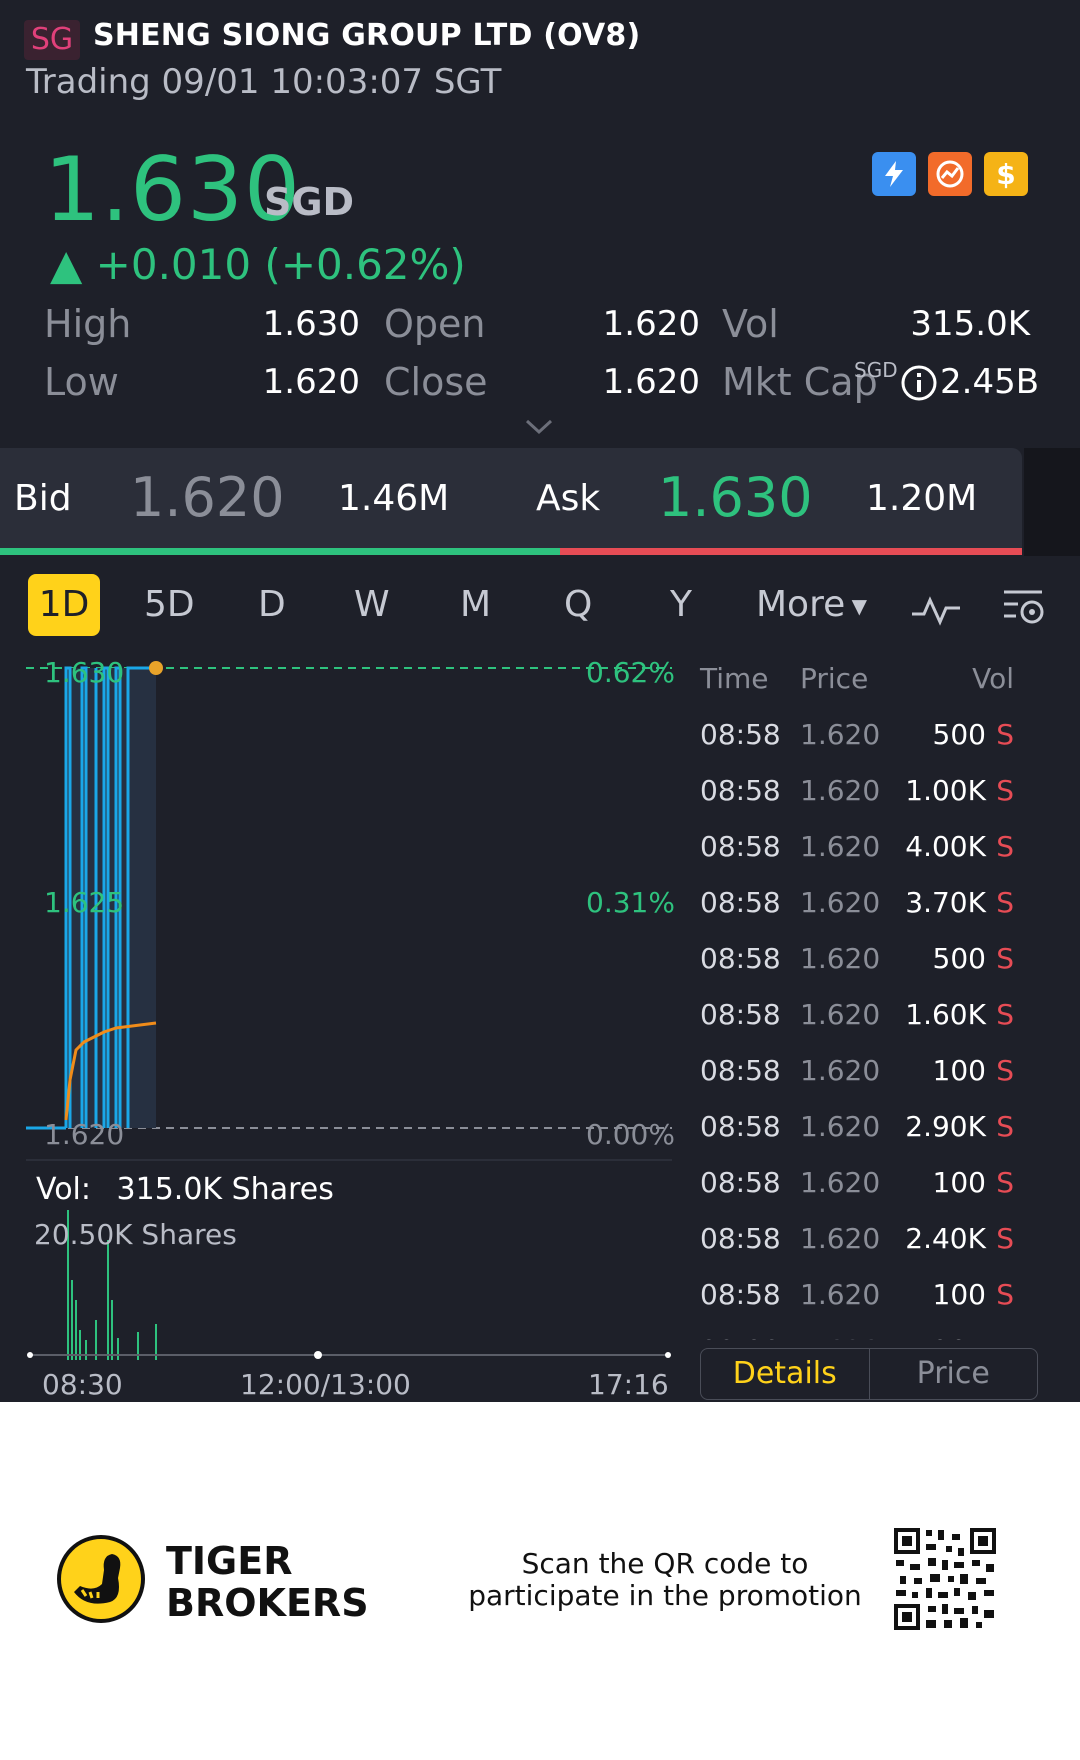 This screenshot has width=1080, height=1760. Describe the element at coordinates (81, 382) in the screenshot. I see `low-label: Low` at that location.